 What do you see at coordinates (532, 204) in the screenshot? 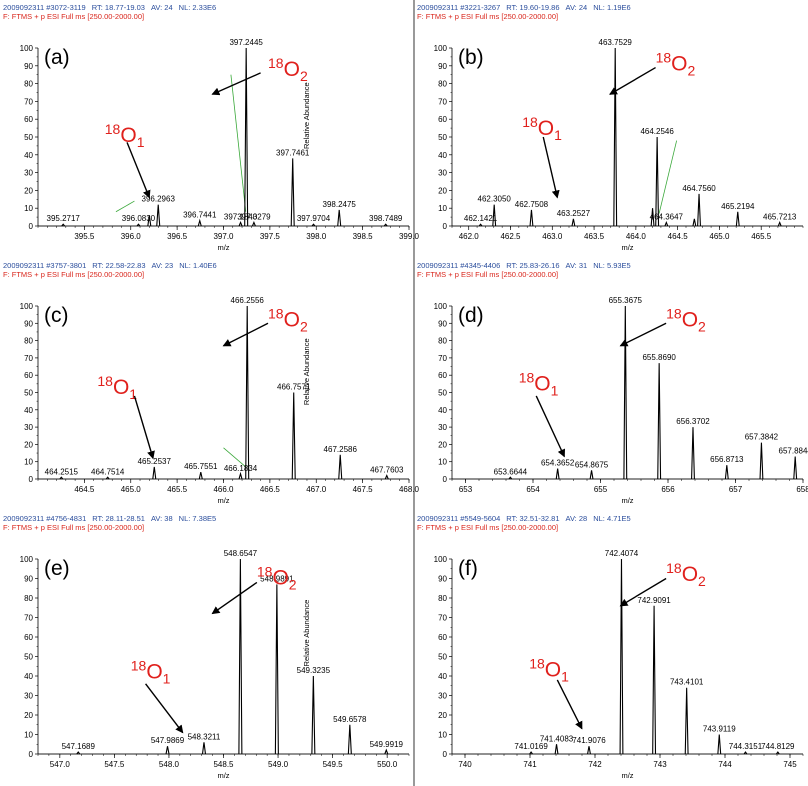
I see `peak-label: 462.7508` at bounding box center [532, 204].